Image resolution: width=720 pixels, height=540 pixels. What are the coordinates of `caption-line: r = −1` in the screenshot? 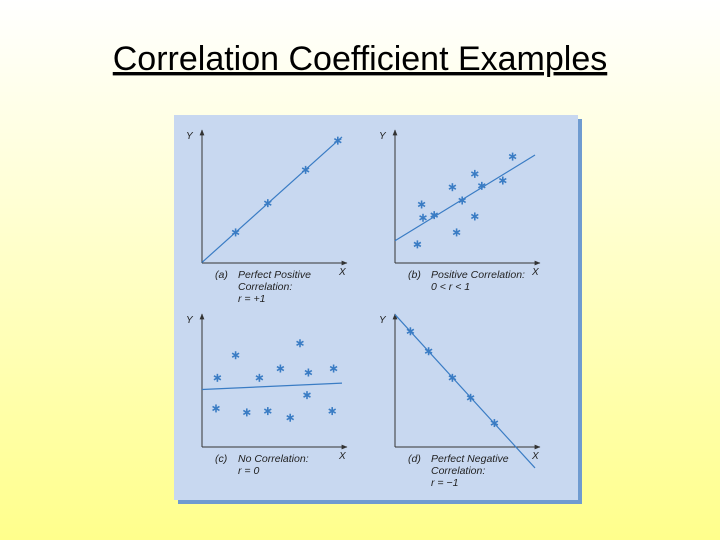 It's located at (444, 483).